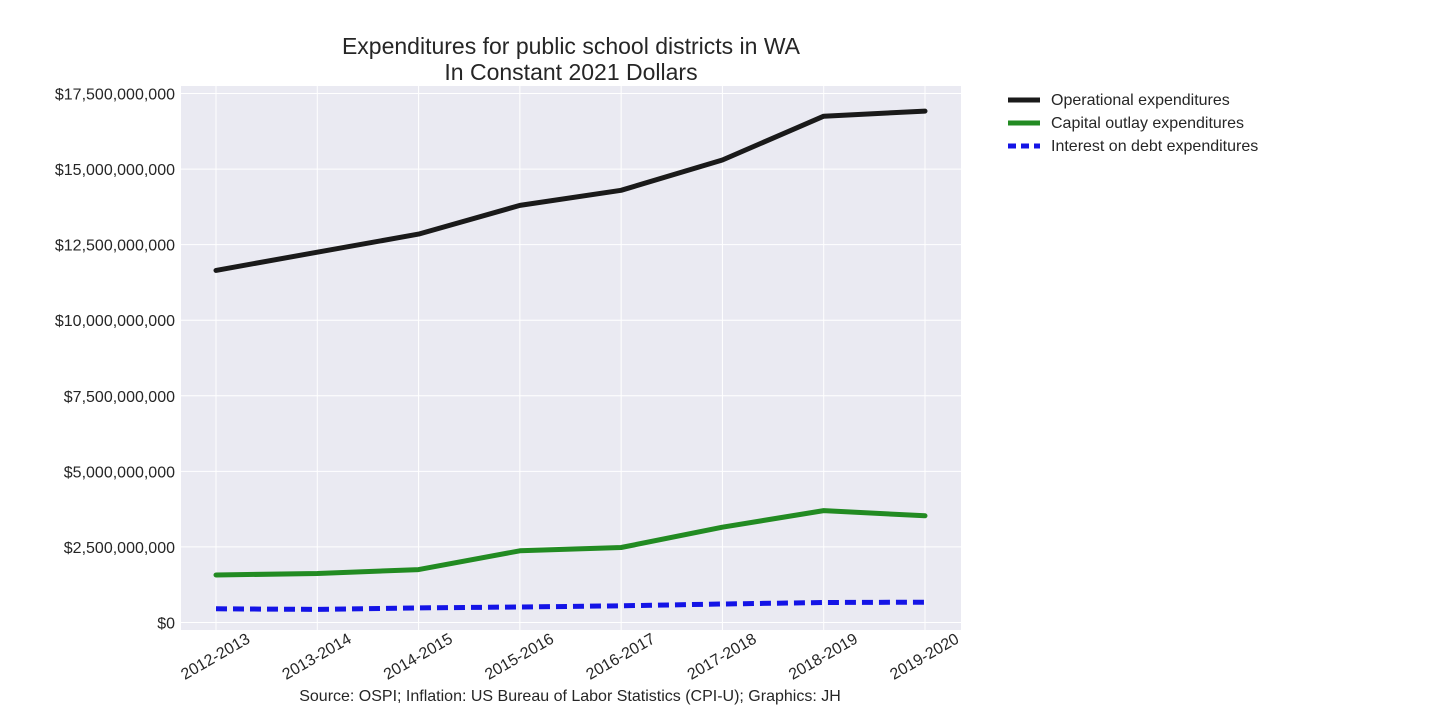  What do you see at coordinates (418, 657) in the screenshot?
I see `x-tick-label: 2014-2015` at bounding box center [418, 657].